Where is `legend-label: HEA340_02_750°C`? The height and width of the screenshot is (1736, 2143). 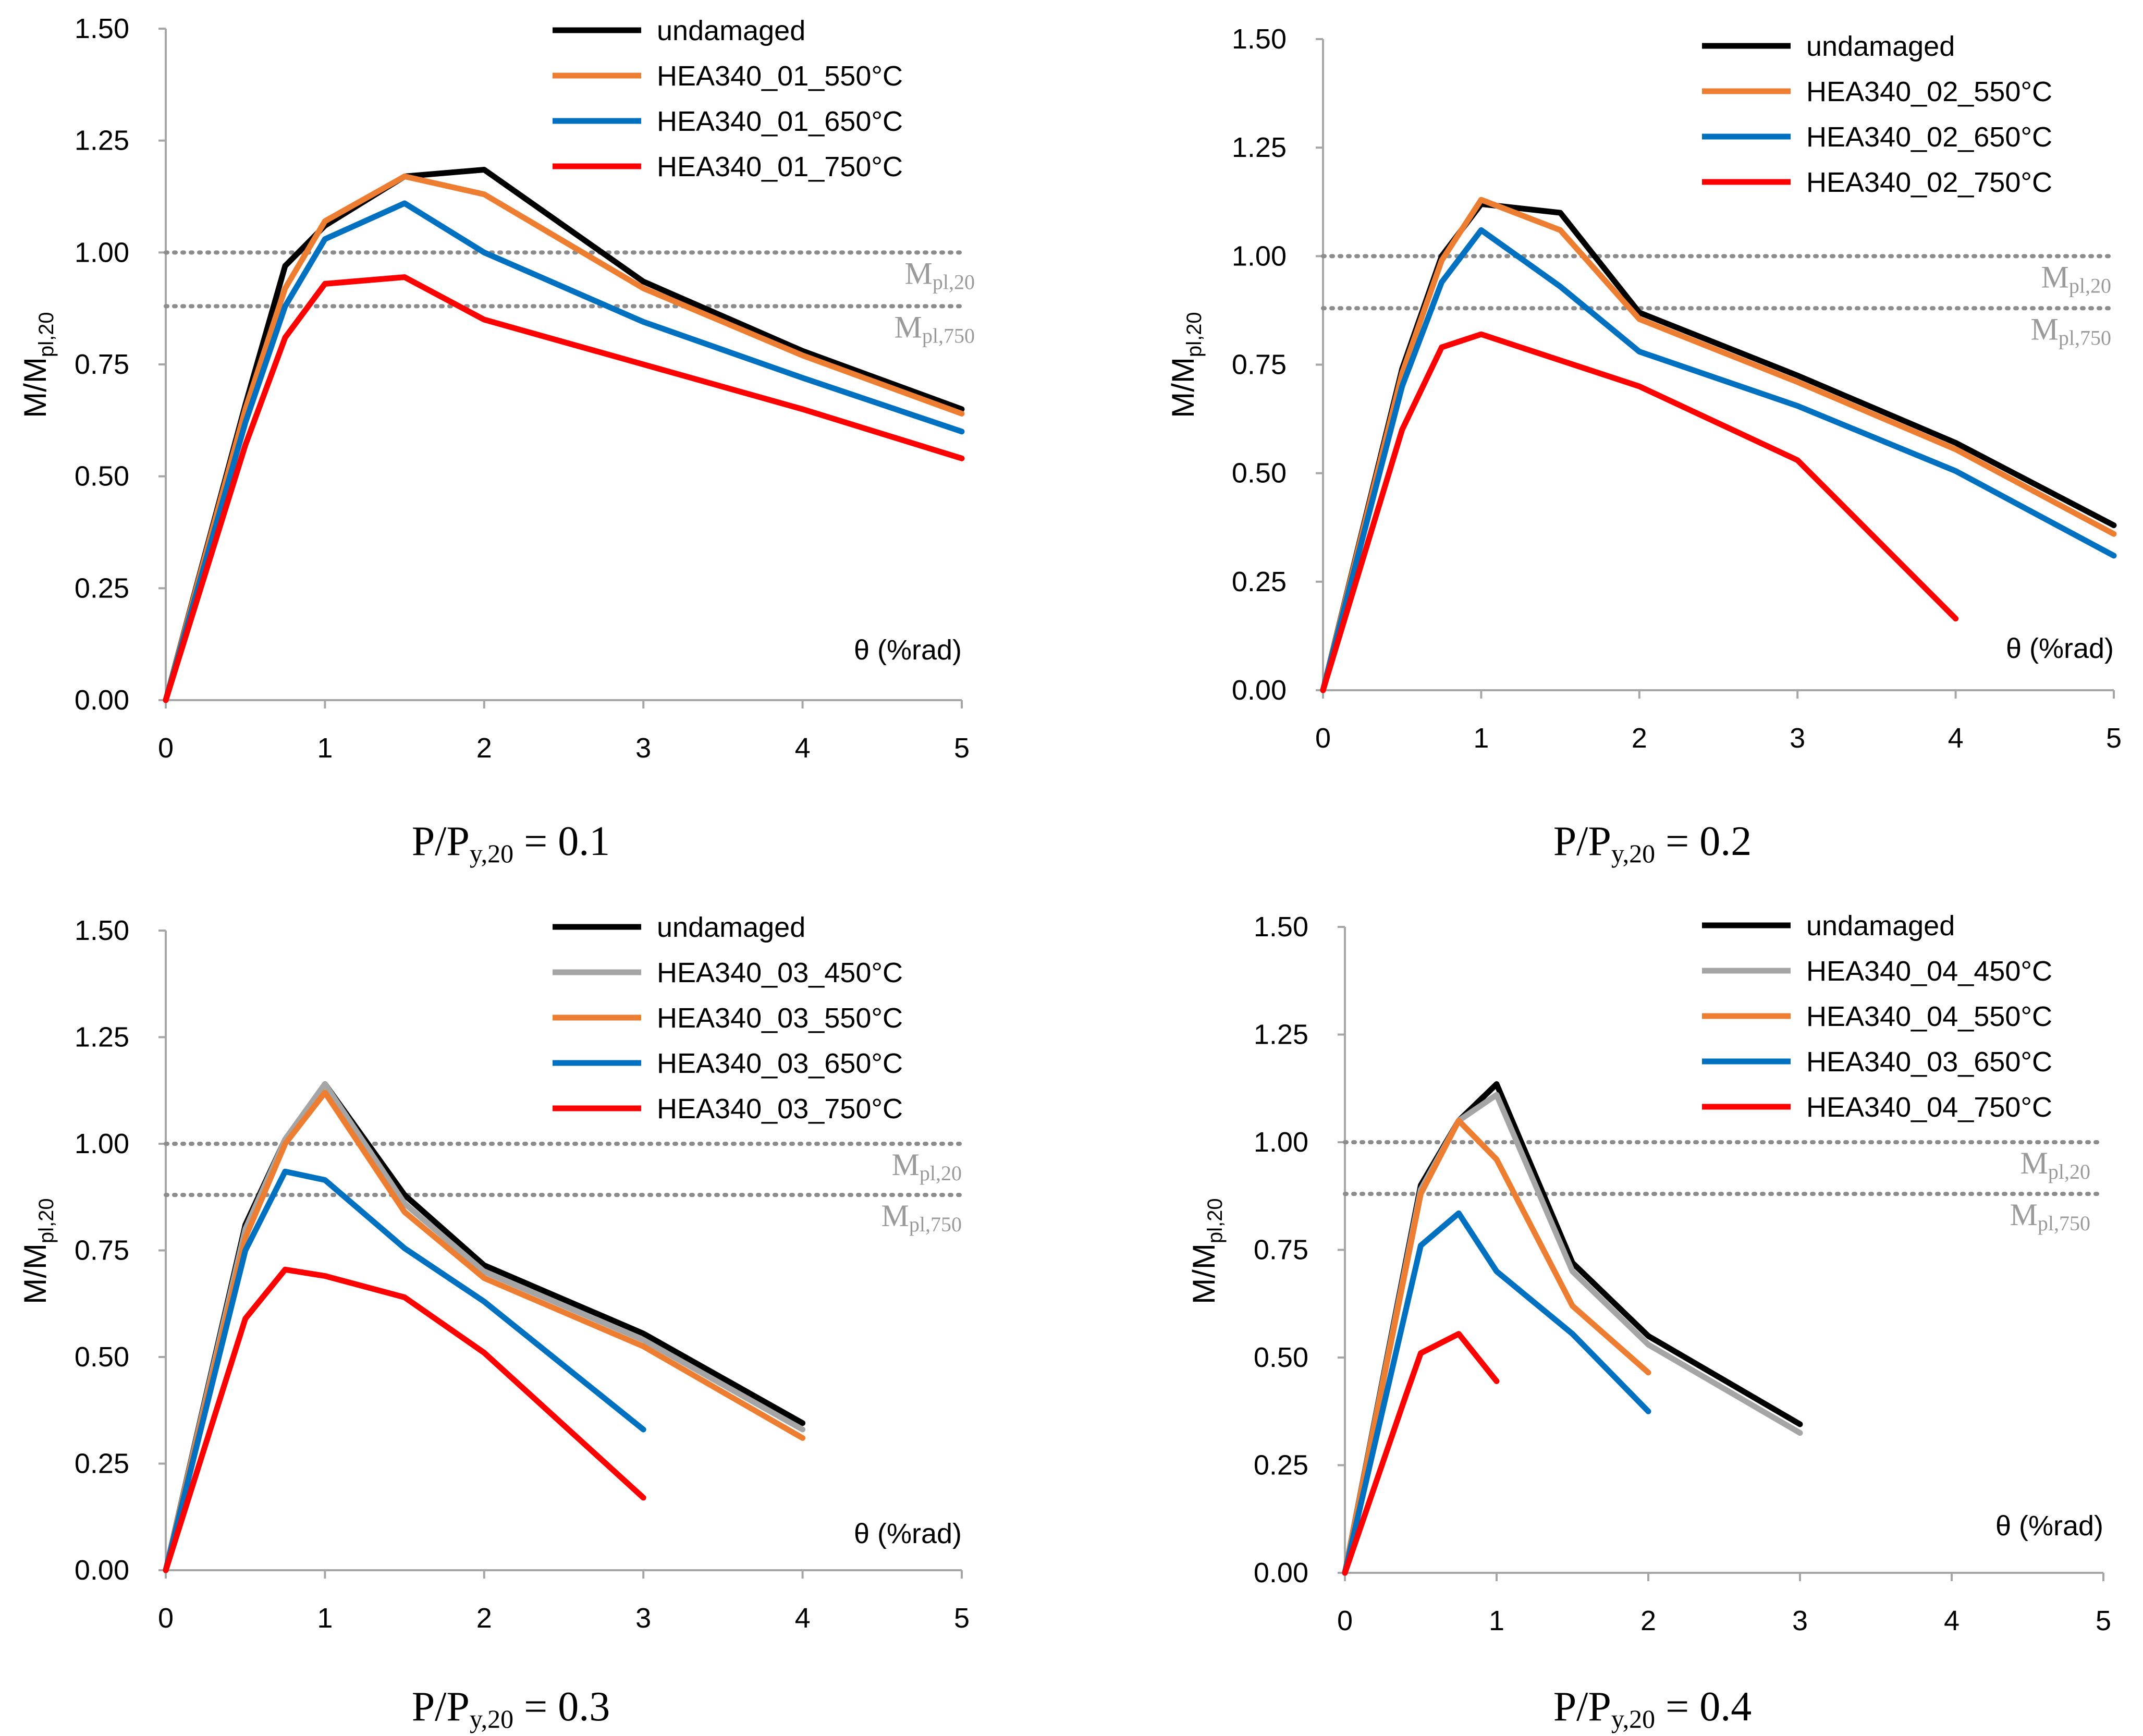 legend-label: HEA340_02_750°C is located at coordinates (1929, 183).